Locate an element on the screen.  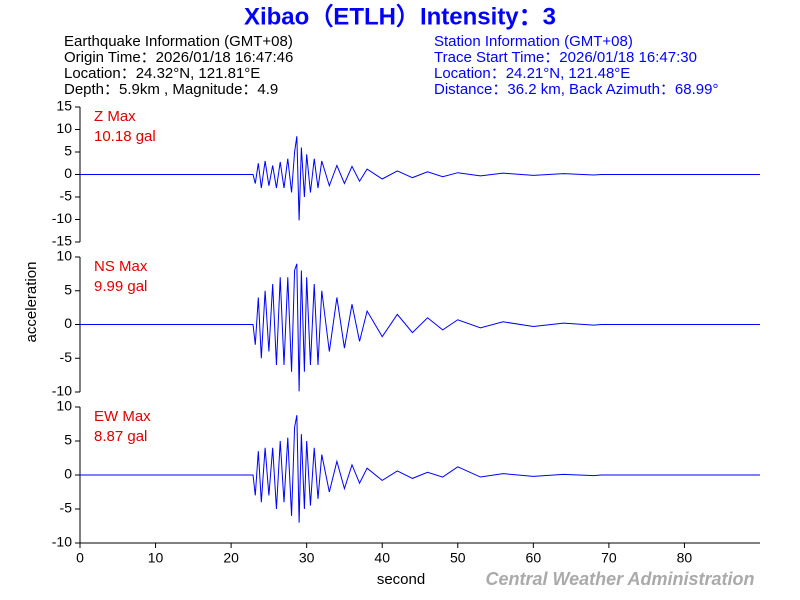
y-tick-label: -15 is located at coordinates (62, 241).